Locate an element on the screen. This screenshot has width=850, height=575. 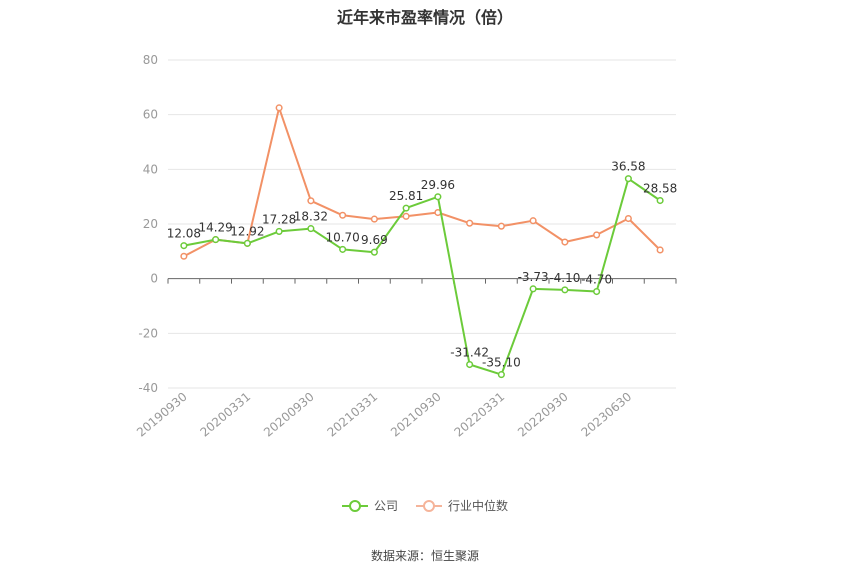
company-data-label: 12.92 is located at coordinates (247, 231).